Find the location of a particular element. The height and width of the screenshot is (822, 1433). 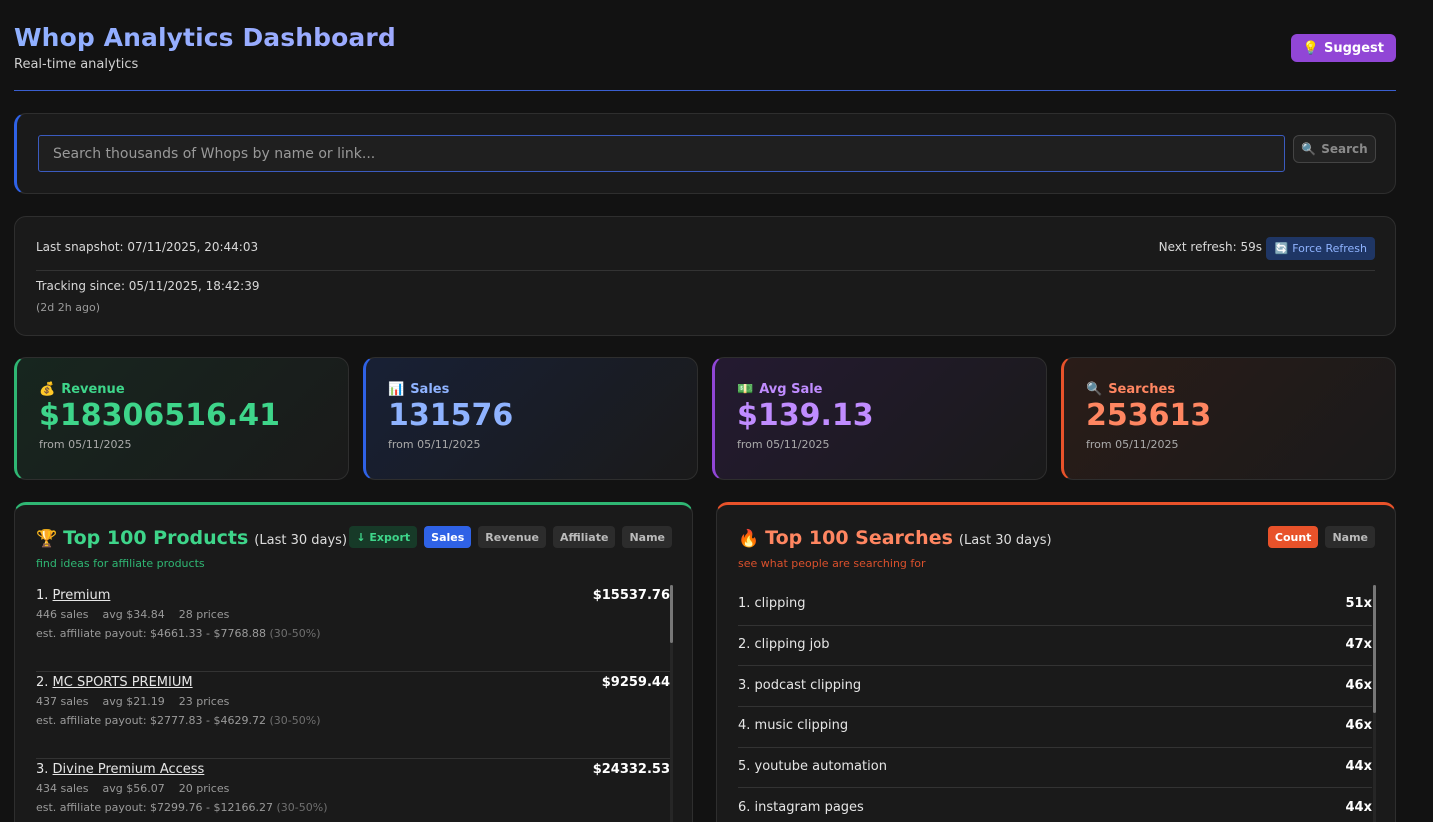

product-prices: 23 prices is located at coordinates (204, 701).